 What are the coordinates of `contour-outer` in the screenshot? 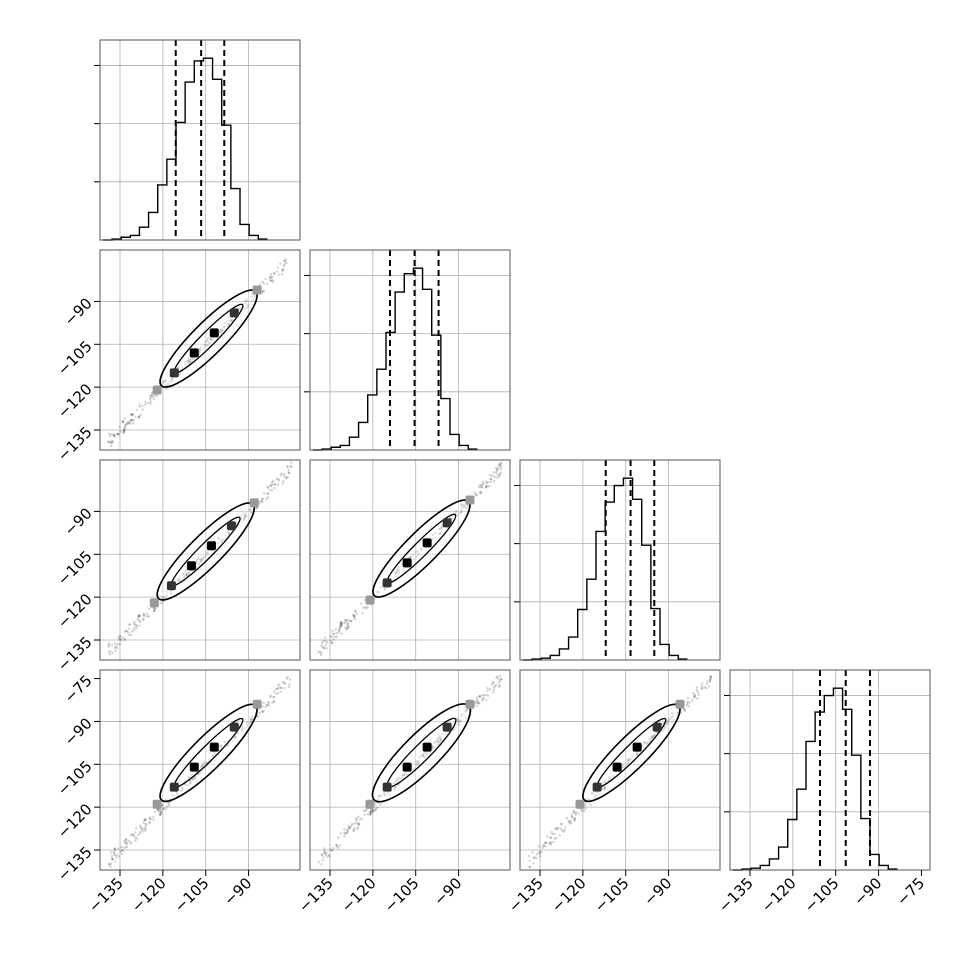 It's located at (421, 548).